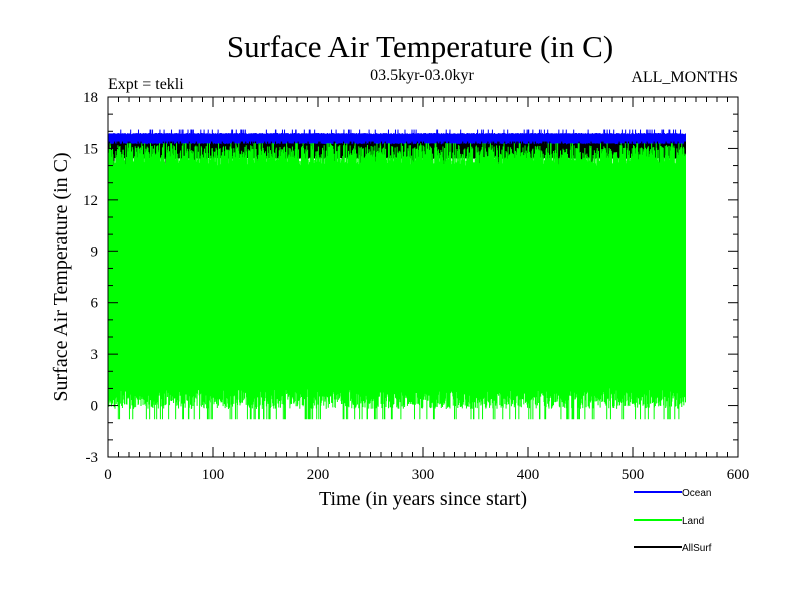 This screenshot has width=800, height=600. Describe the element at coordinates (738, 475) in the screenshot. I see `x-tick-label: 600` at that location.